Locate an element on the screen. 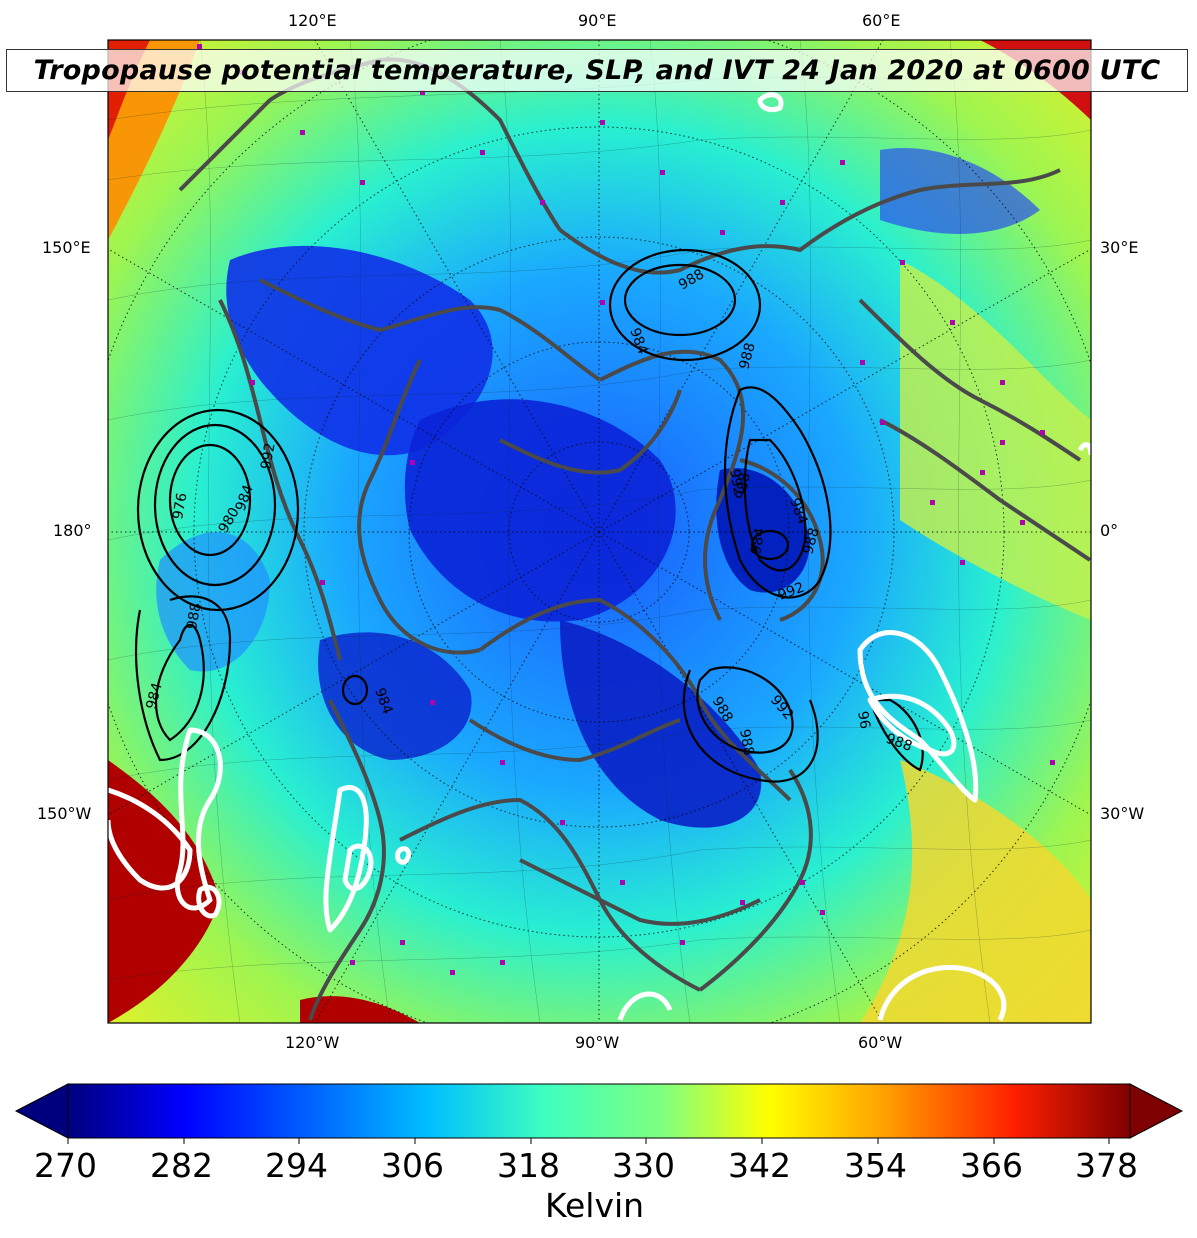 This screenshot has height=1238, width=1197. colorbar-tick-label: 354 is located at coordinates (875, 1165).